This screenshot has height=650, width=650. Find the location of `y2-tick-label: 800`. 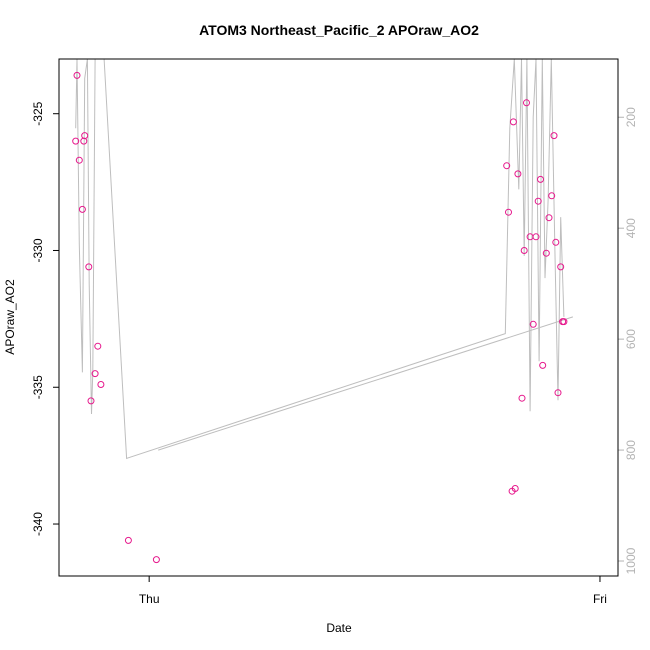

y2-tick-label: 800 is located at coordinates (631, 450).